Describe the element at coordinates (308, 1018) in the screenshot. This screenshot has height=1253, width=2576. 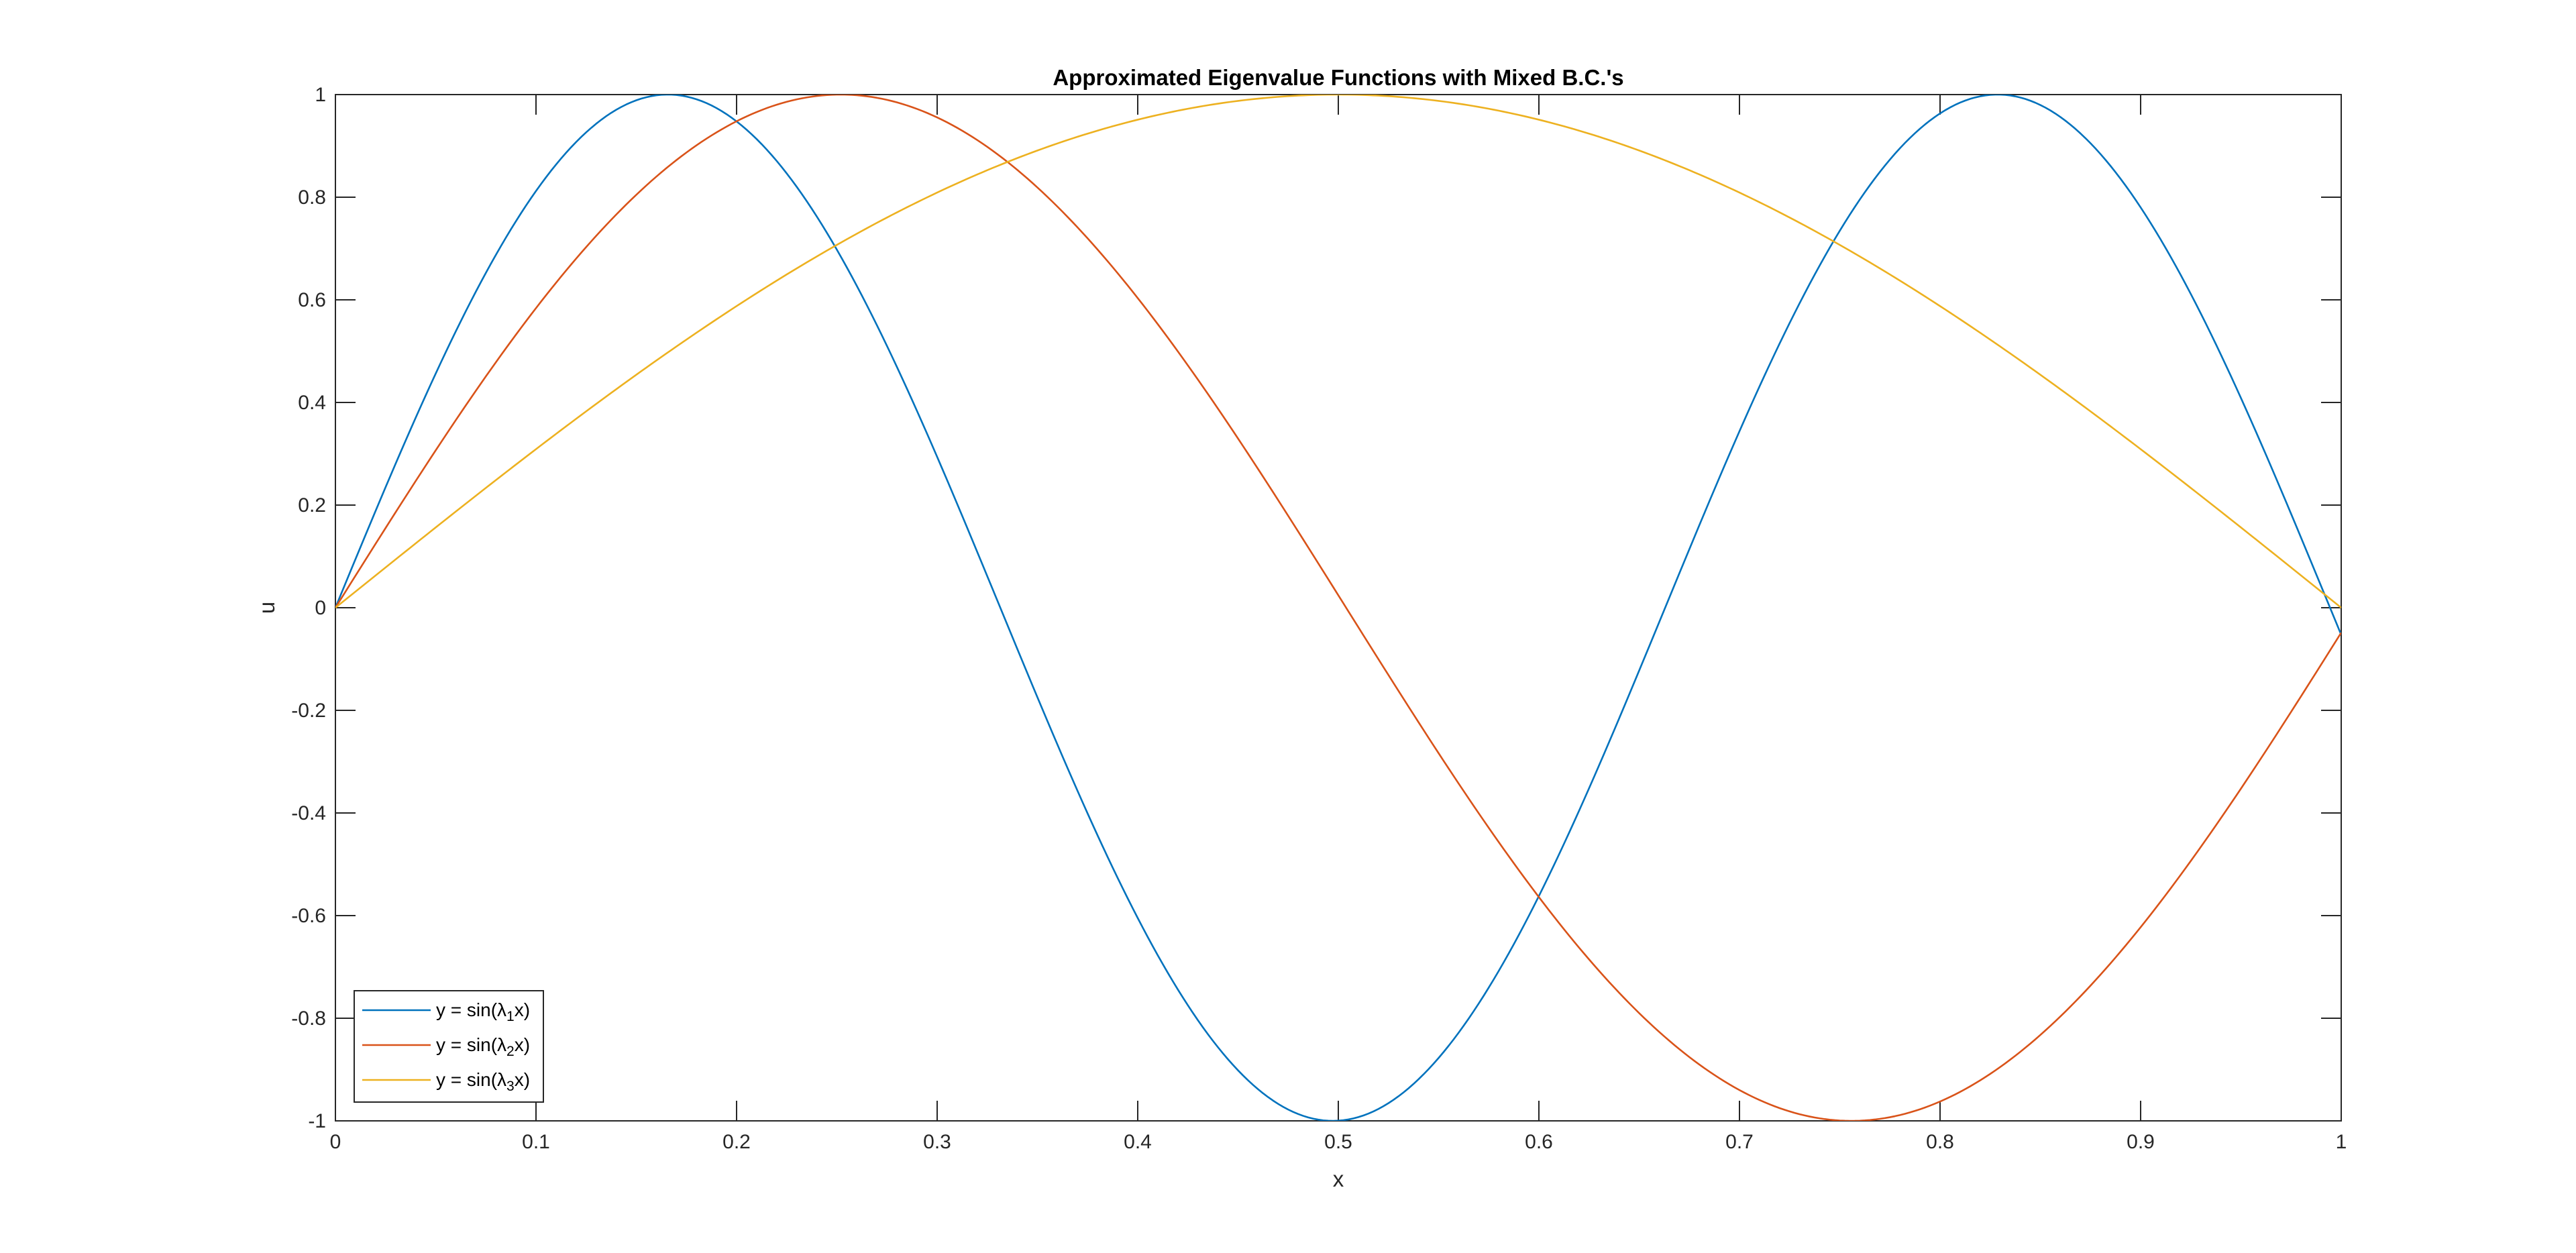
I see `y-tick-label: -0.8` at that location.